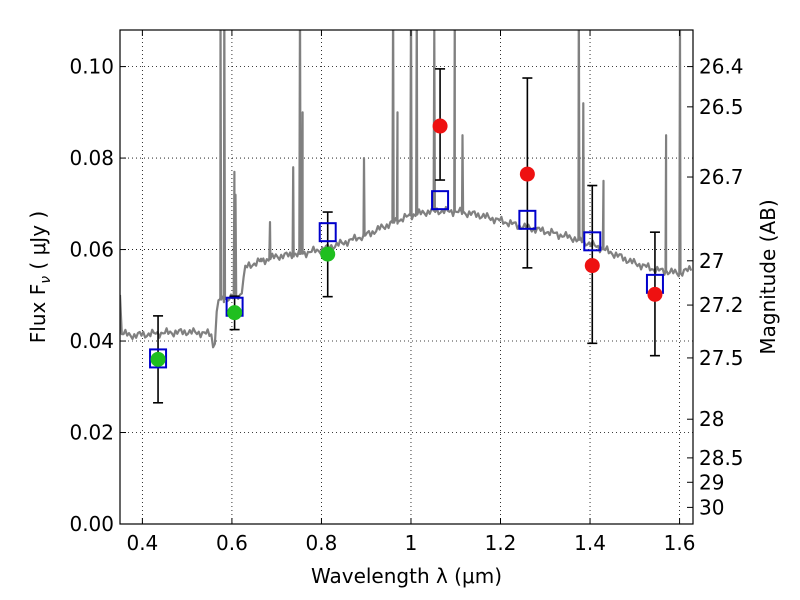 This screenshot has height=600, width=800. Describe the element at coordinates (91, 67) in the screenshot. I see `y-tick-label: 0.10` at that location.